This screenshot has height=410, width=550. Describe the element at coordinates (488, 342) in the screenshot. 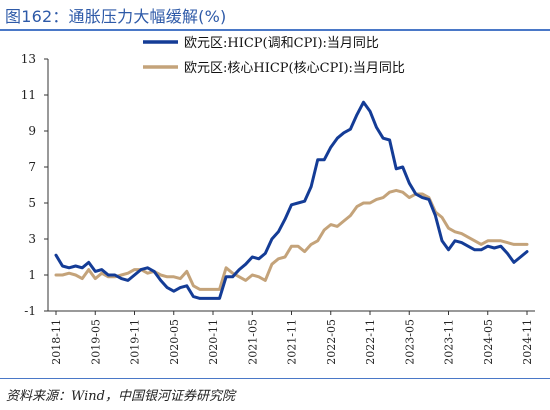

I see `x-tick-label: 2024-05` at that location.